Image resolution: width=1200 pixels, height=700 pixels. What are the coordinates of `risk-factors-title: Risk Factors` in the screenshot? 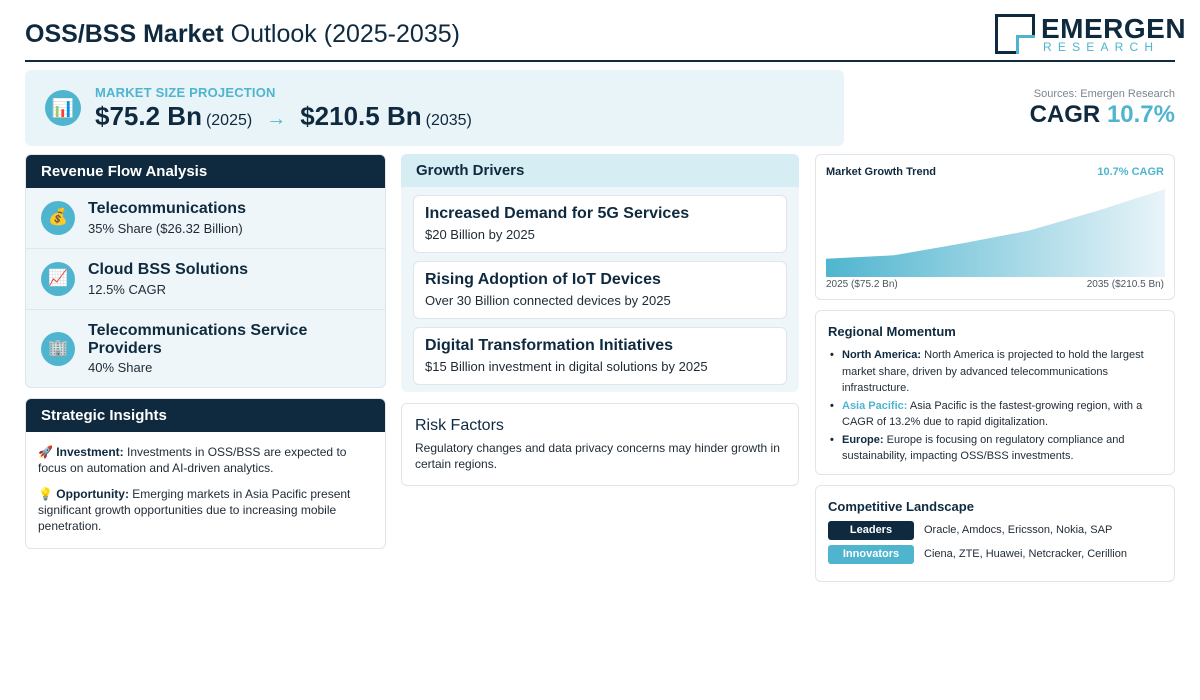 It's located at (459, 425).